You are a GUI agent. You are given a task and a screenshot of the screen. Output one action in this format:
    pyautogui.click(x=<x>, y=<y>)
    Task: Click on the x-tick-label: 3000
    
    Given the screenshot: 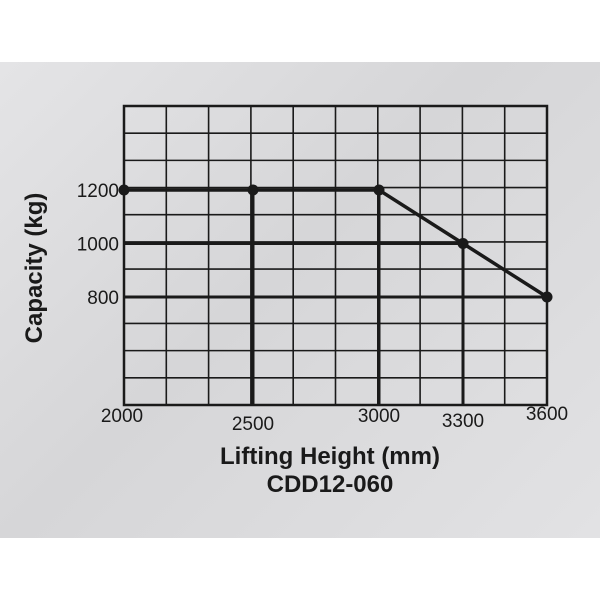 What is the action you would take?
    pyautogui.click(x=379, y=416)
    